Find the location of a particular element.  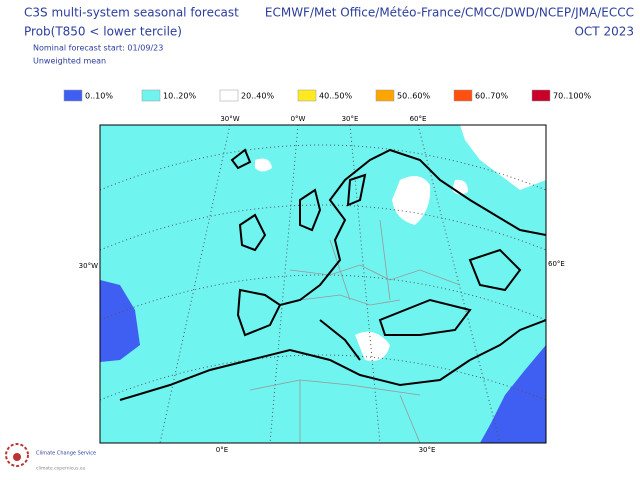

legend-label: 70..100% is located at coordinates (572, 96).